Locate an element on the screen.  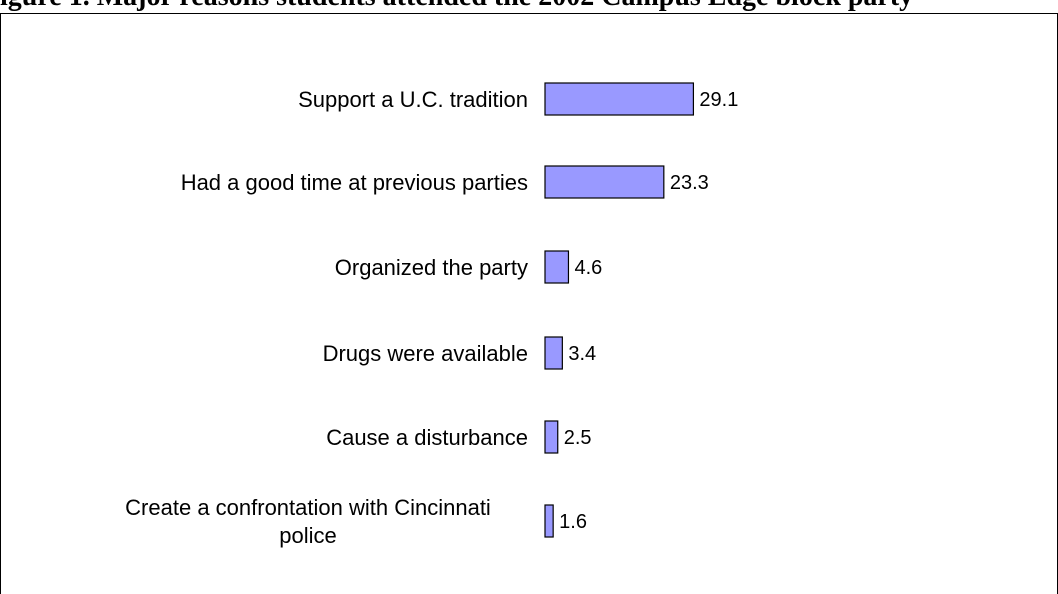
category-label-5-line-0: Create a confrontation with Cincinnati is located at coordinates (308, 507).